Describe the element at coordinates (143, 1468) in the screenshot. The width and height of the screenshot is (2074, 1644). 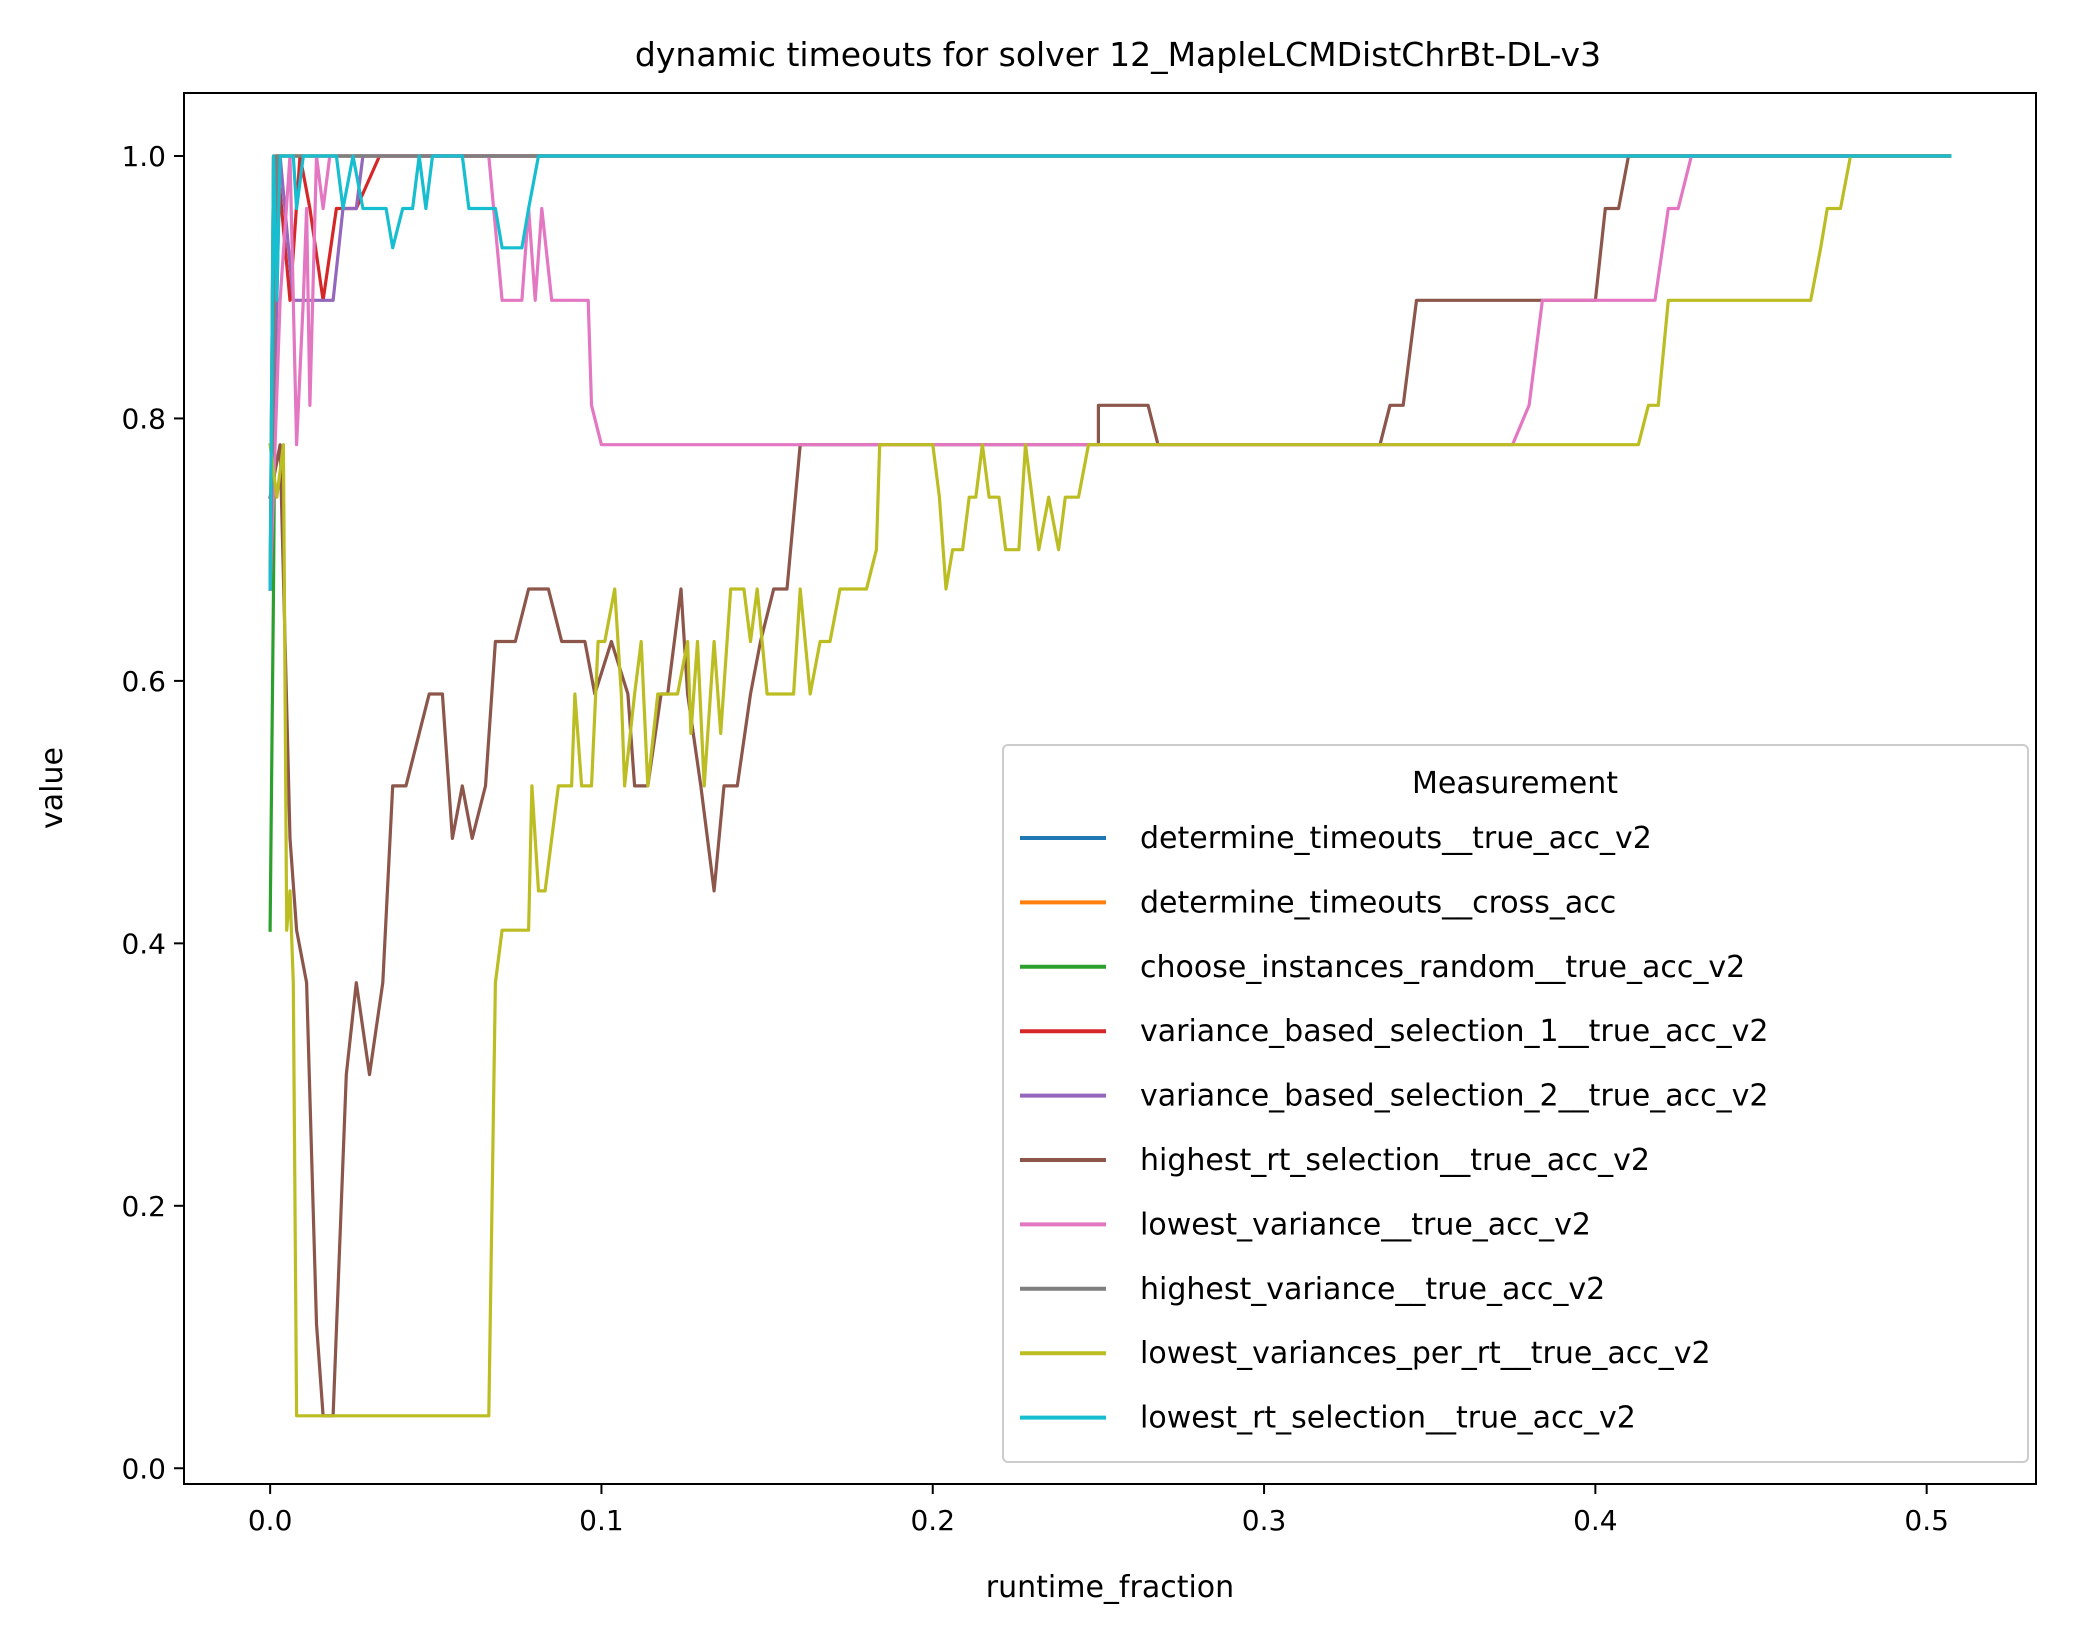
I see `y-tick-label: 0.0` at that location.